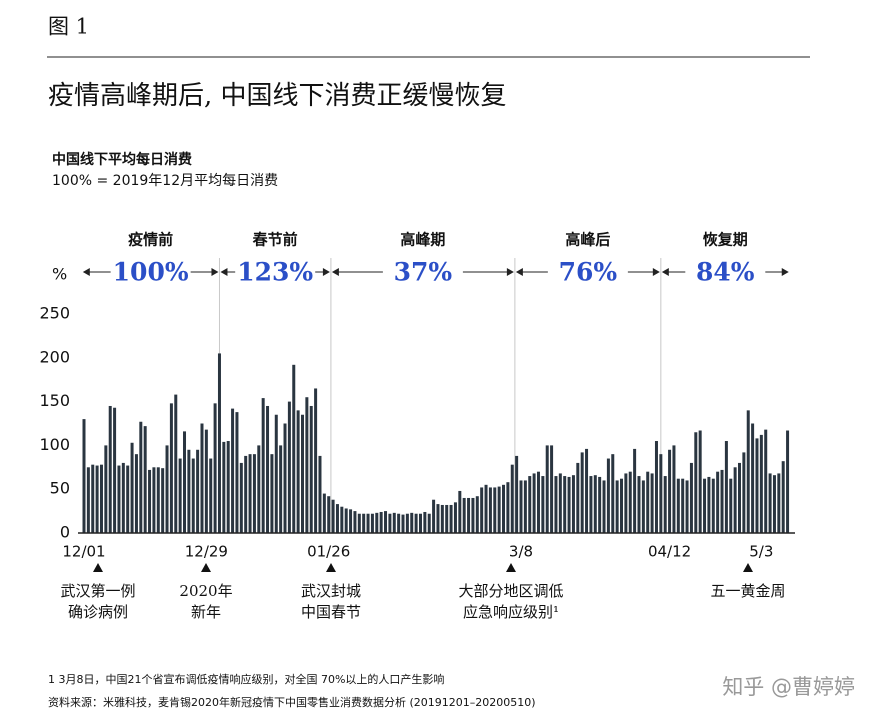  I want to click on y-tick-label: 250, so click(54, 313).